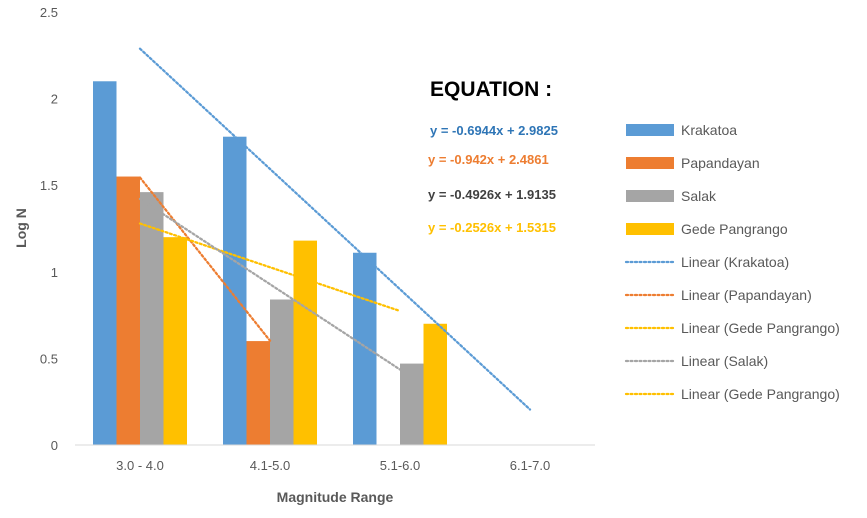 Image resolution: width=867 pixels, height=518 pixels. What do you see at coordinates (720, 163) in the screenshot?
I see `legend-label: Papandayan` at bounding box center [720, 163].